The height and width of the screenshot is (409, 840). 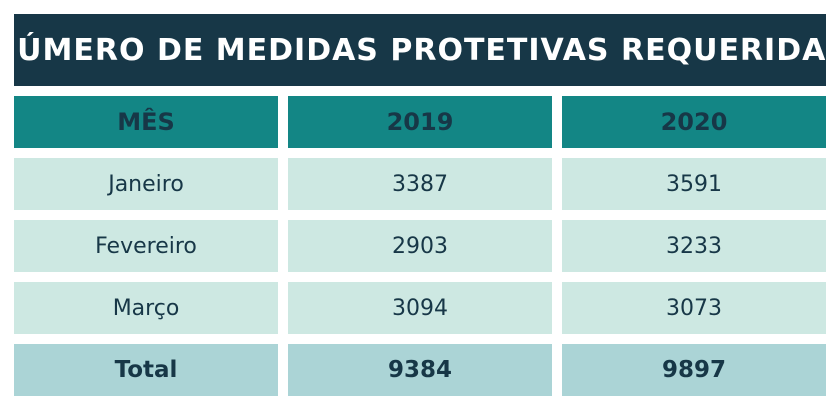 I want to click on total-label-cell: Total, so click(x=146, y=370).